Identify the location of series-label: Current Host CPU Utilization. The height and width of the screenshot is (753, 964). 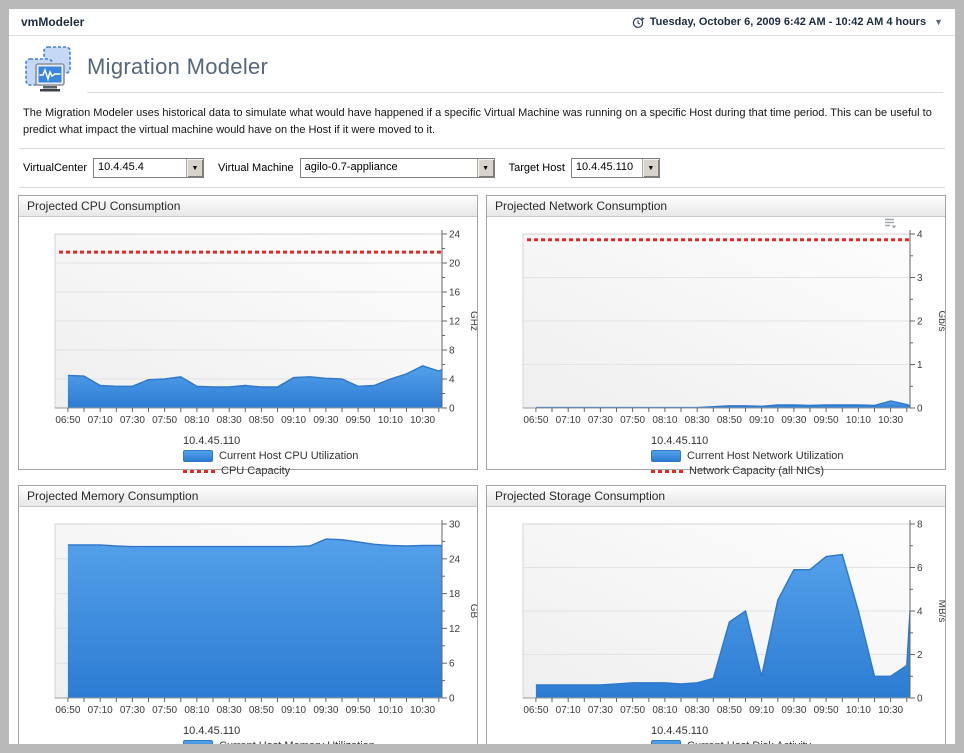
(289, 456).